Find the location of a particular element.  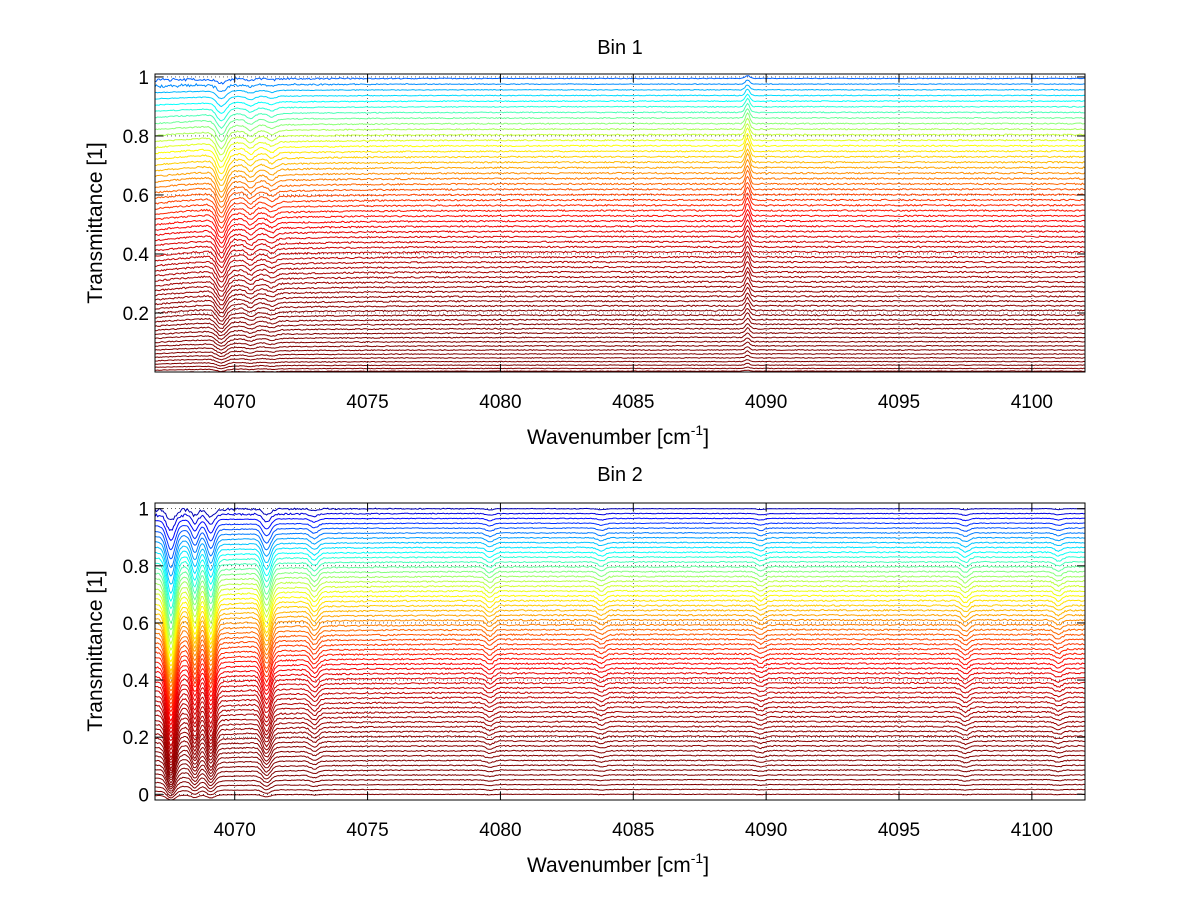

x-axis-label: Wavenumber [cm-1] is located at coordinates (618, 863).